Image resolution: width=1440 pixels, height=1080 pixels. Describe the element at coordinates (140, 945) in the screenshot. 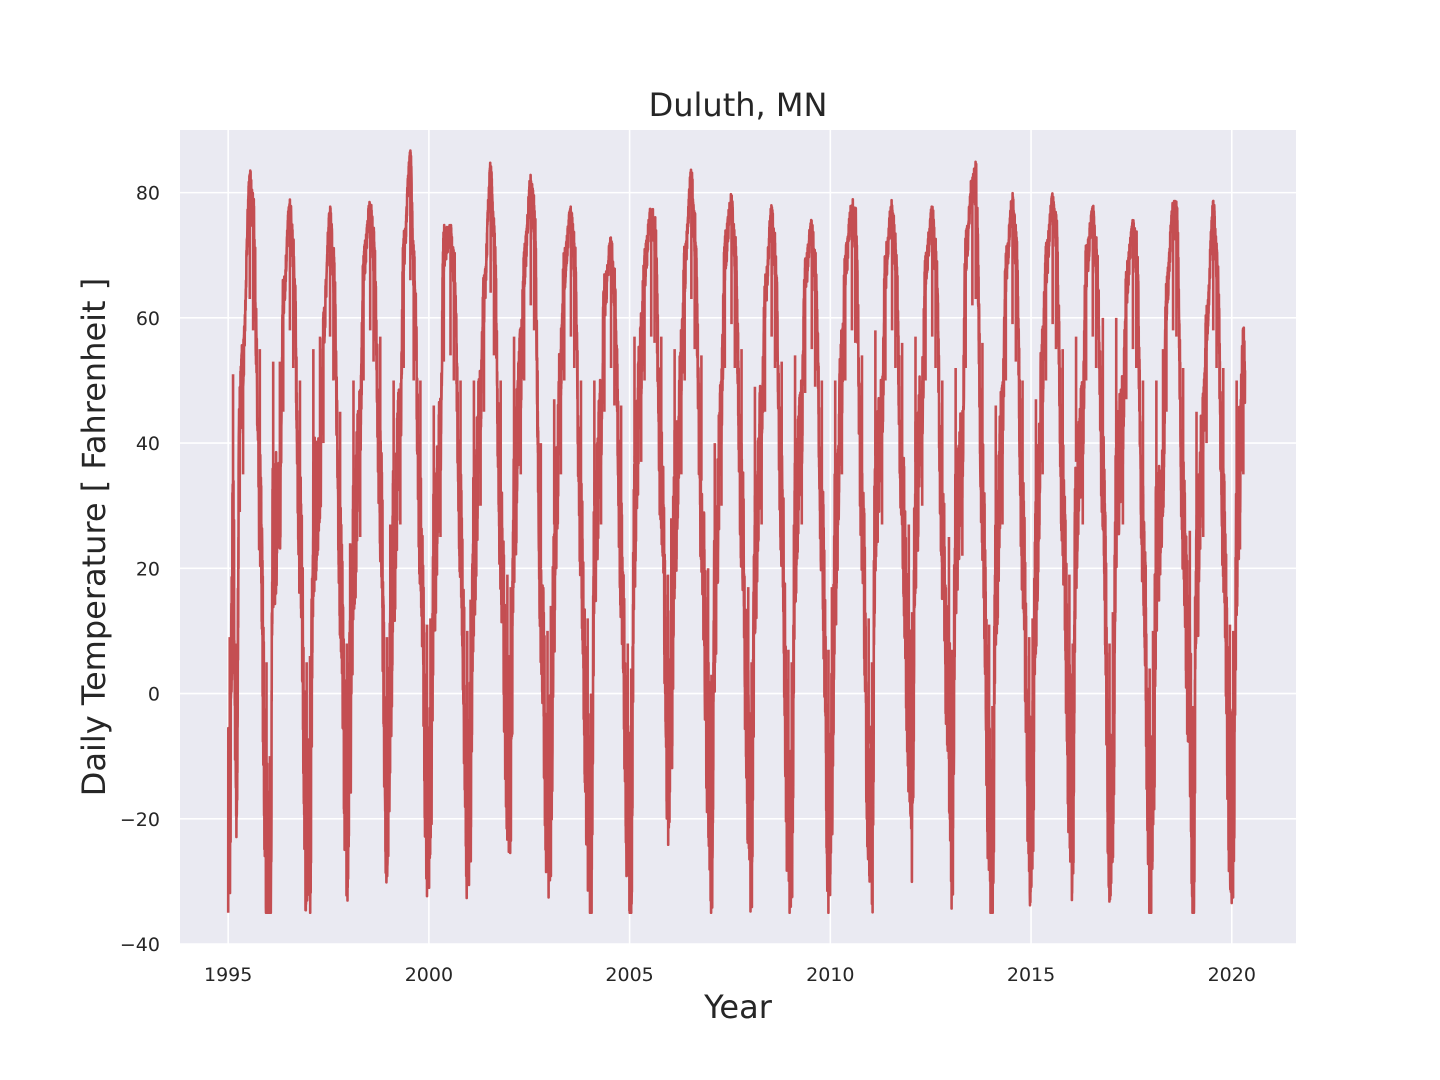

I see `y-tick-label: −40` at that location.